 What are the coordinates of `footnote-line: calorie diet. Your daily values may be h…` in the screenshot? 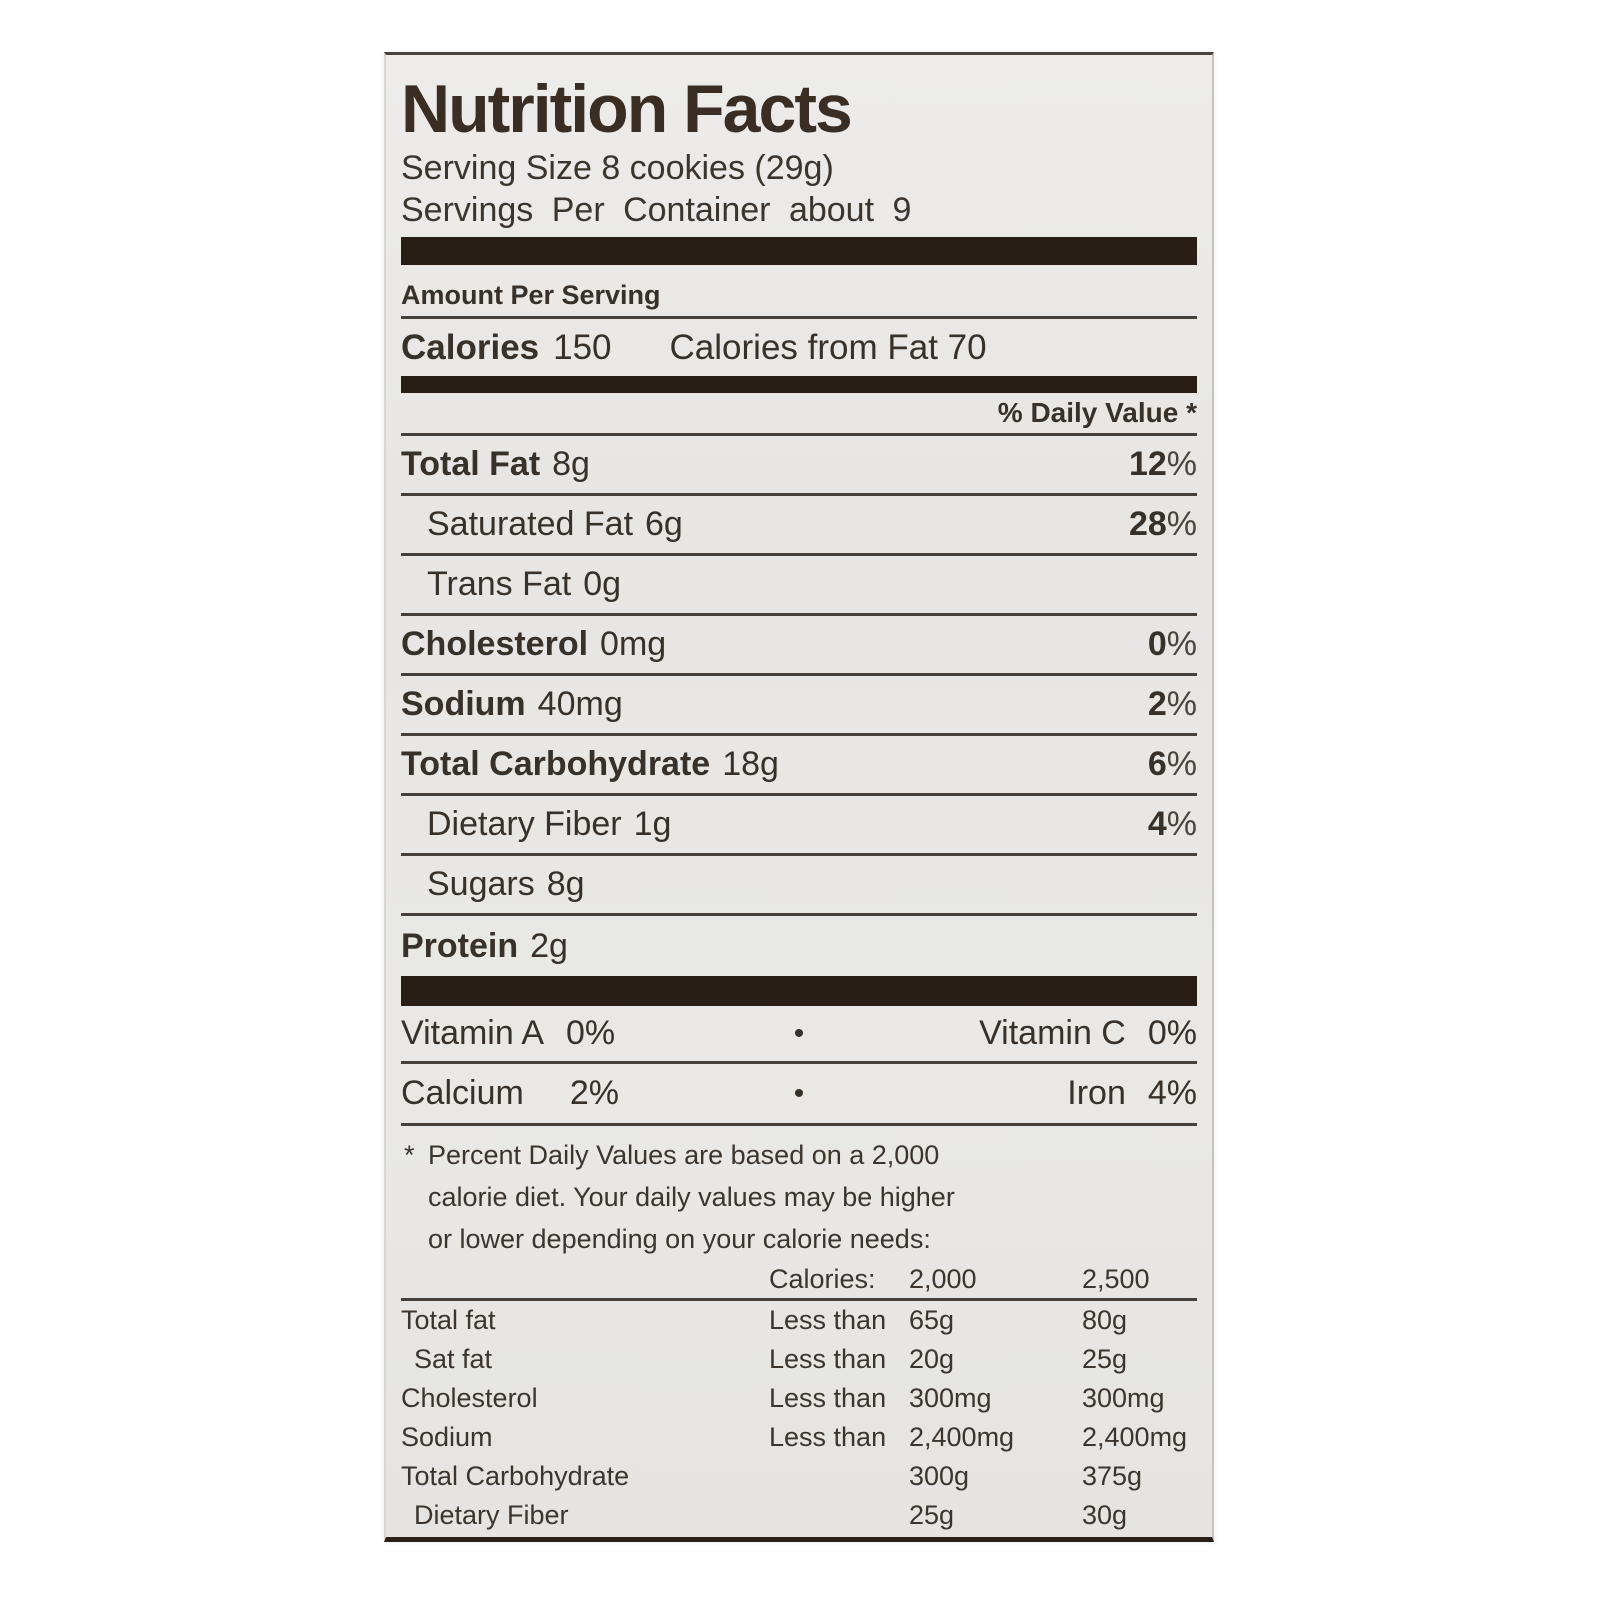 It's located at (691, 1197).